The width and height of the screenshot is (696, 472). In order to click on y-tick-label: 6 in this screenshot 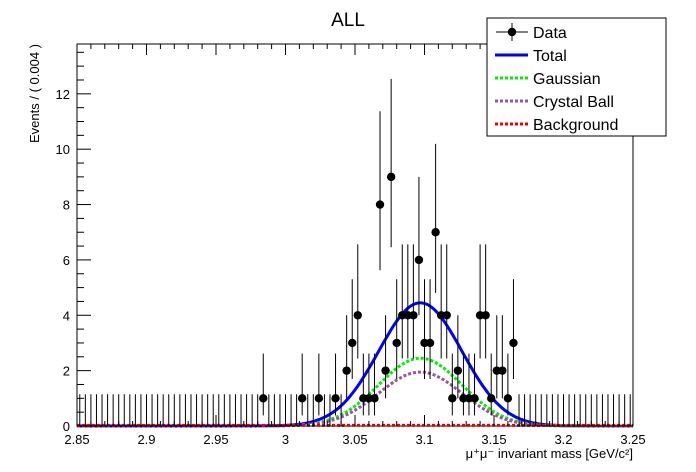, I will do `click(66, 260)`.